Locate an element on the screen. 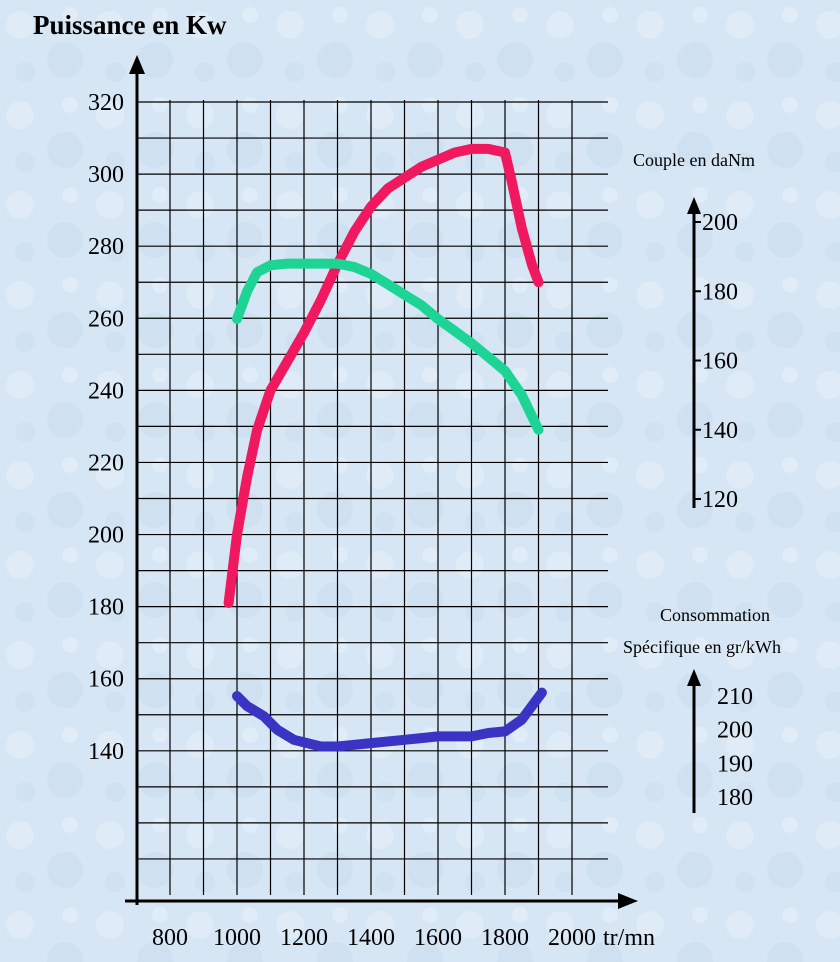 Image resolution: width=840 pixels, height=962 pixels. consumption-axis-arrow is located at coordinates (694, 677).